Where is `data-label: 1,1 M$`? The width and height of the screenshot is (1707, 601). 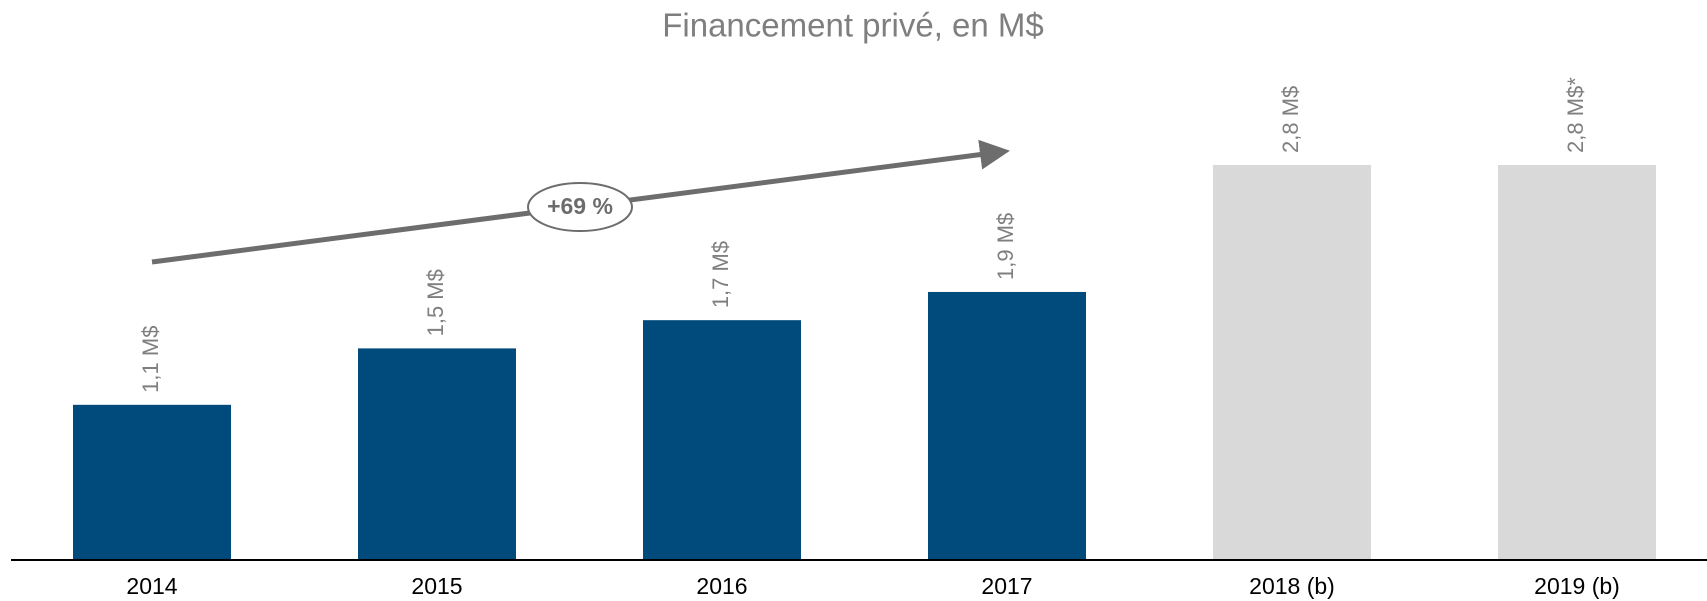
data-label: 1,1 M$ is located at coordinates (150, 359).